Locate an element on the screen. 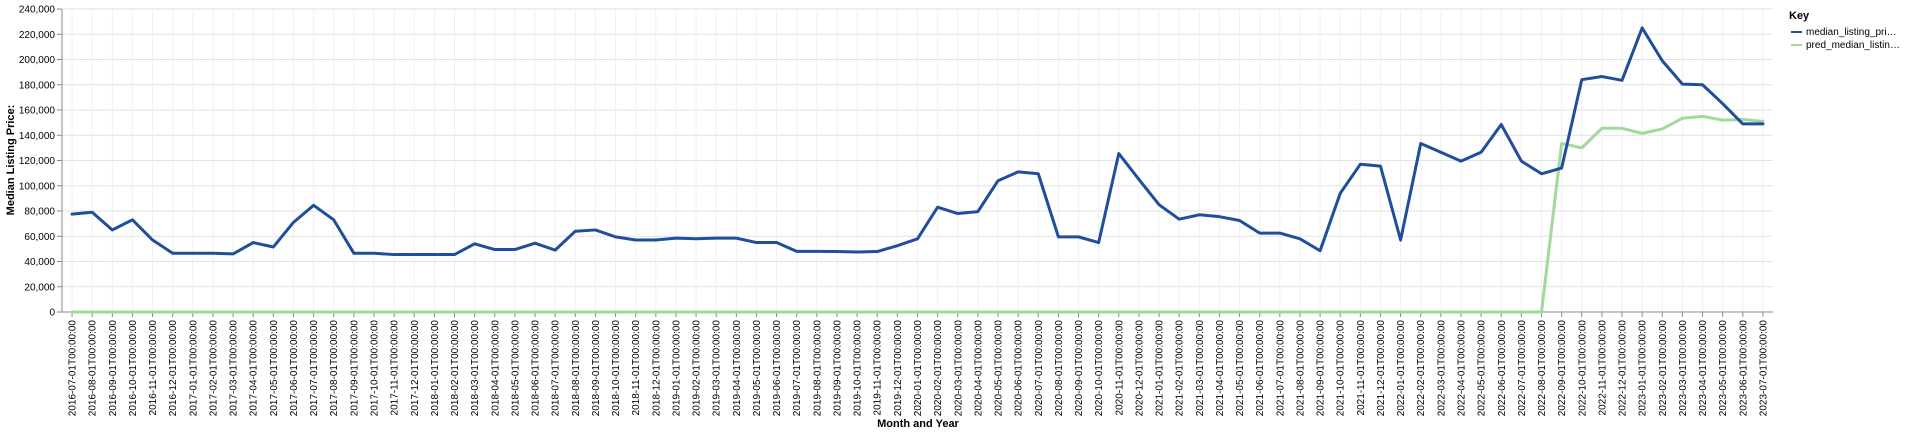 This screenshot has width=1920, height=434. x-tick-label: 2023-05-01T00:00:00 is located at coordinates (1723, 368).